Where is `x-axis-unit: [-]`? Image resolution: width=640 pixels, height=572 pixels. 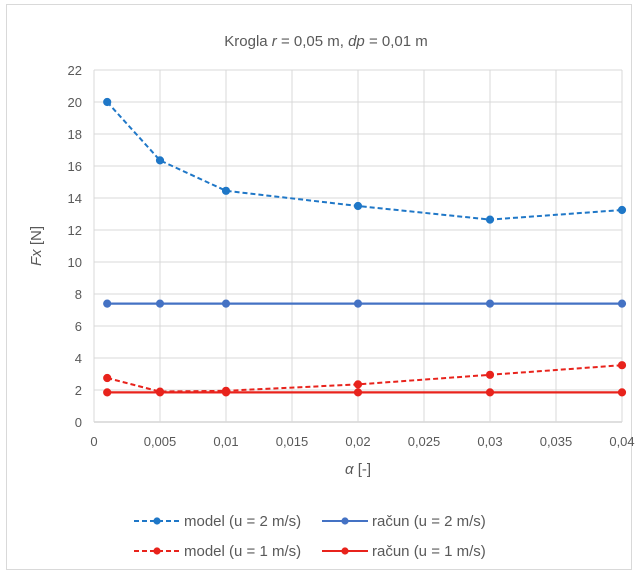 x-axis-unit: [-] is located at coordinates (363, 469).